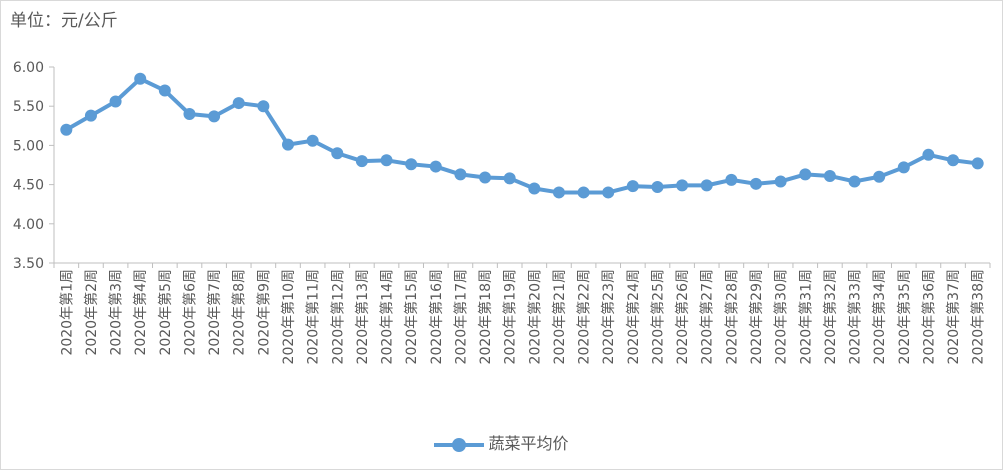 The width and height of the screenshot is (1003, 470). Describe the element at coordinates (928, 316) in the screenshot. I see `x-tick-label: 2020年第36周` at that location.